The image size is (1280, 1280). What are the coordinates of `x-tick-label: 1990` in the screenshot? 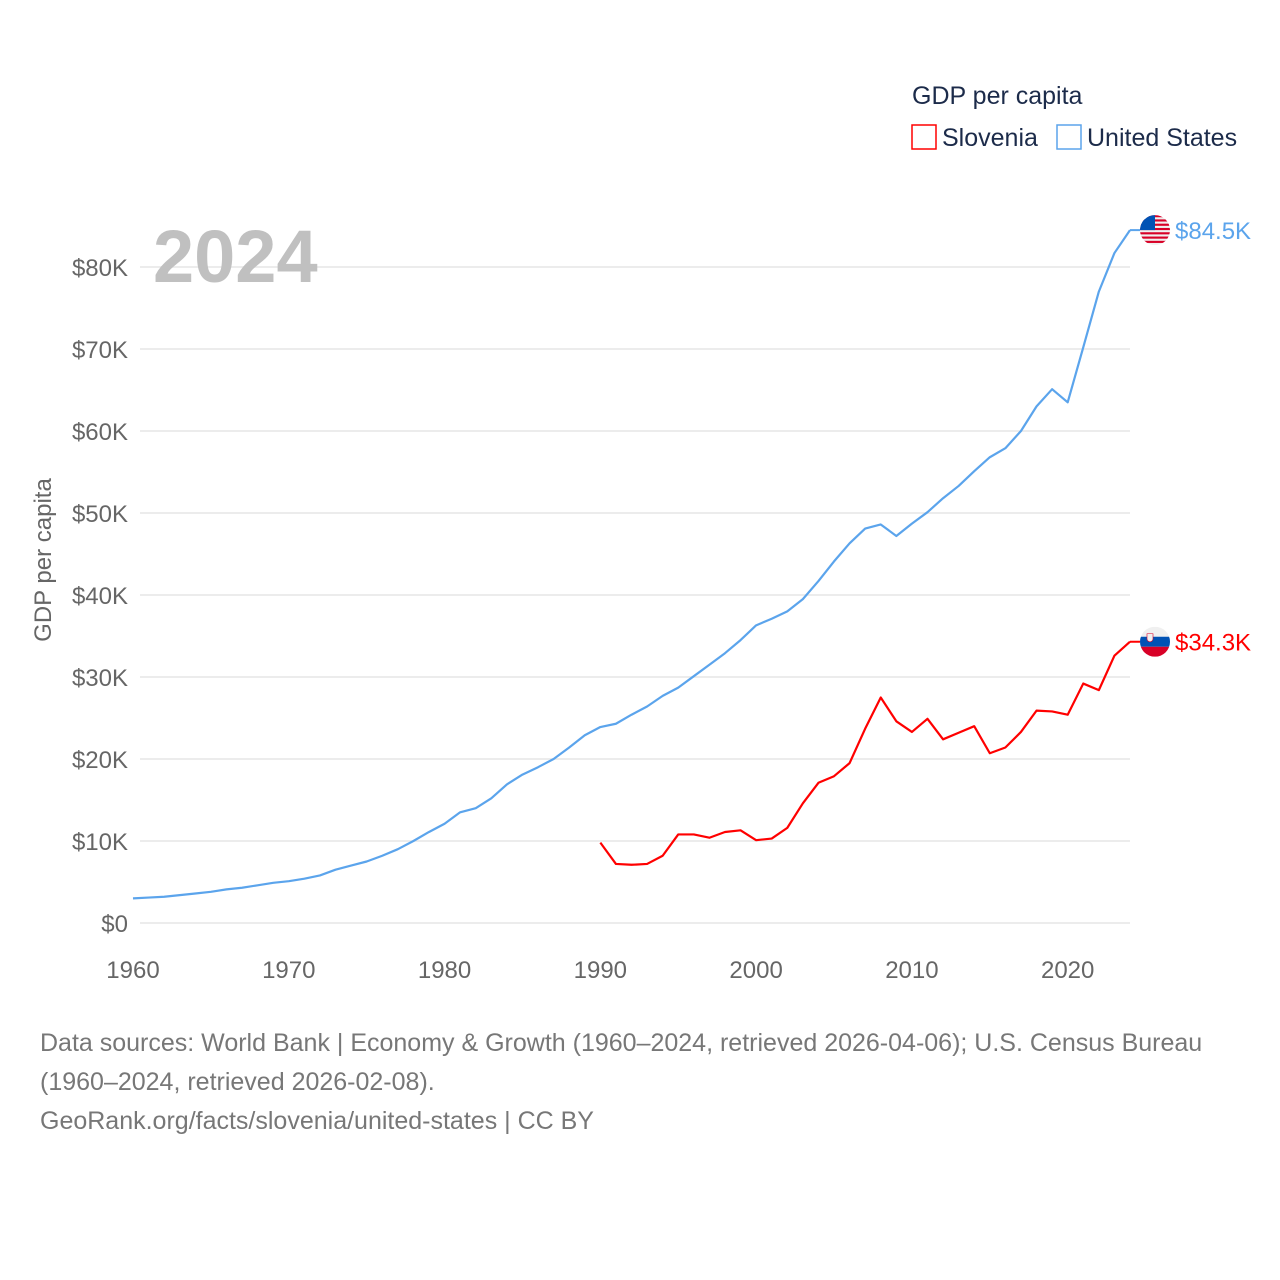 It's located at (600, 970).